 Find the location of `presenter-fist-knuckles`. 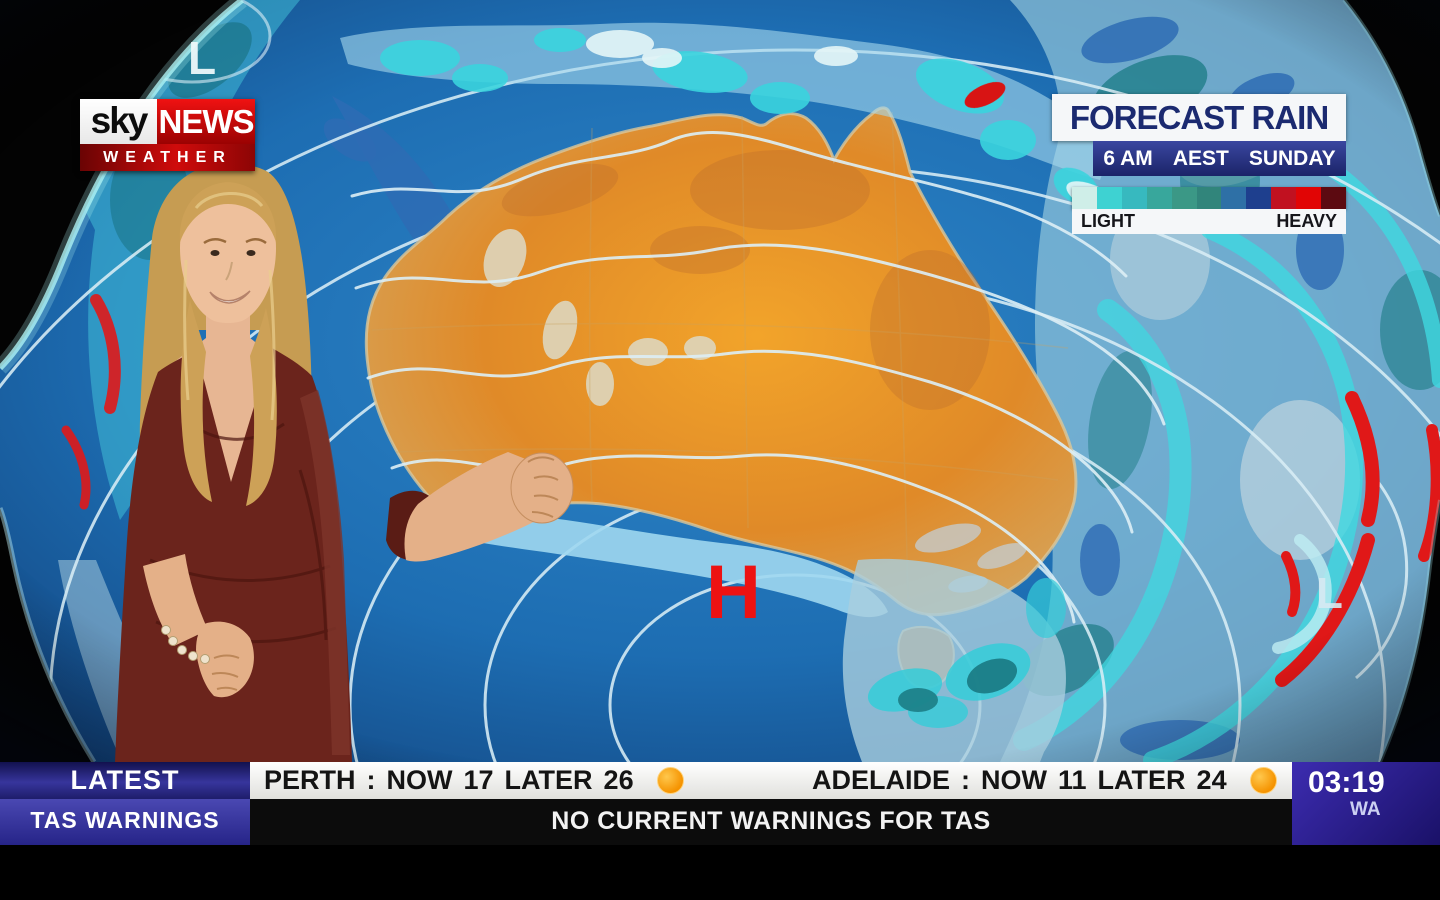

presenter-fist-knuckles is located at coordinates (543, 487).